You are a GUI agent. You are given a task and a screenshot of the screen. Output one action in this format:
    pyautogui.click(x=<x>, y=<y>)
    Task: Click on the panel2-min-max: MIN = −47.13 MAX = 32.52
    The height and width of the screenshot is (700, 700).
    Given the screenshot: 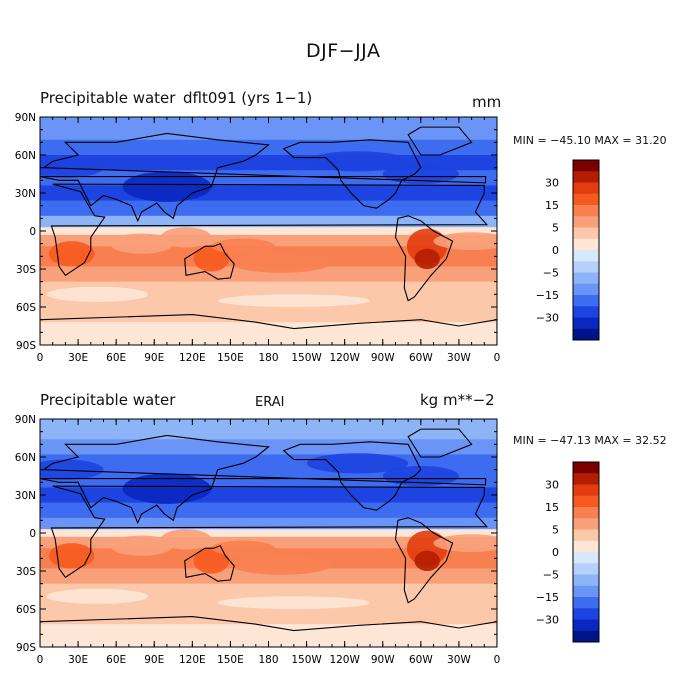 What is the action you would take?
    pyautogui.click(x=590, y=440)
    